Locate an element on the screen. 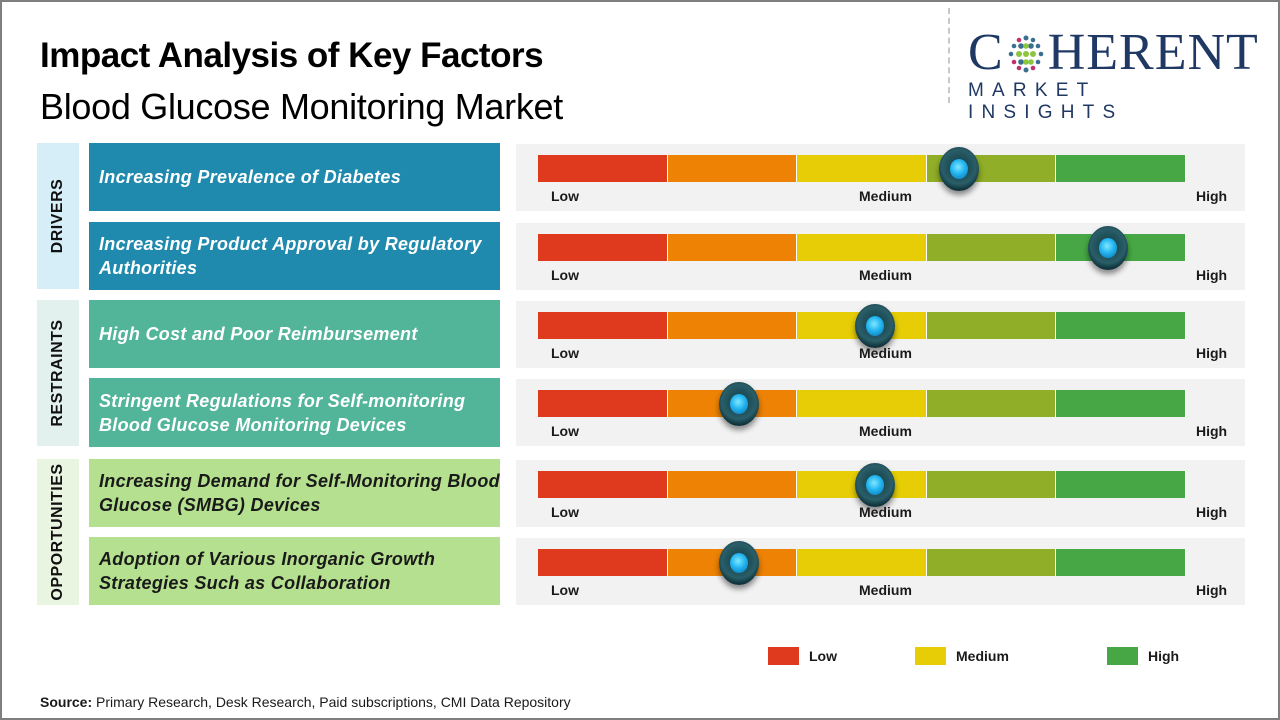 The width and height of the screenshot is (1280, 720). factor-box: Increasing Prevalence of Diabetes is located at coordinates (294, 177).